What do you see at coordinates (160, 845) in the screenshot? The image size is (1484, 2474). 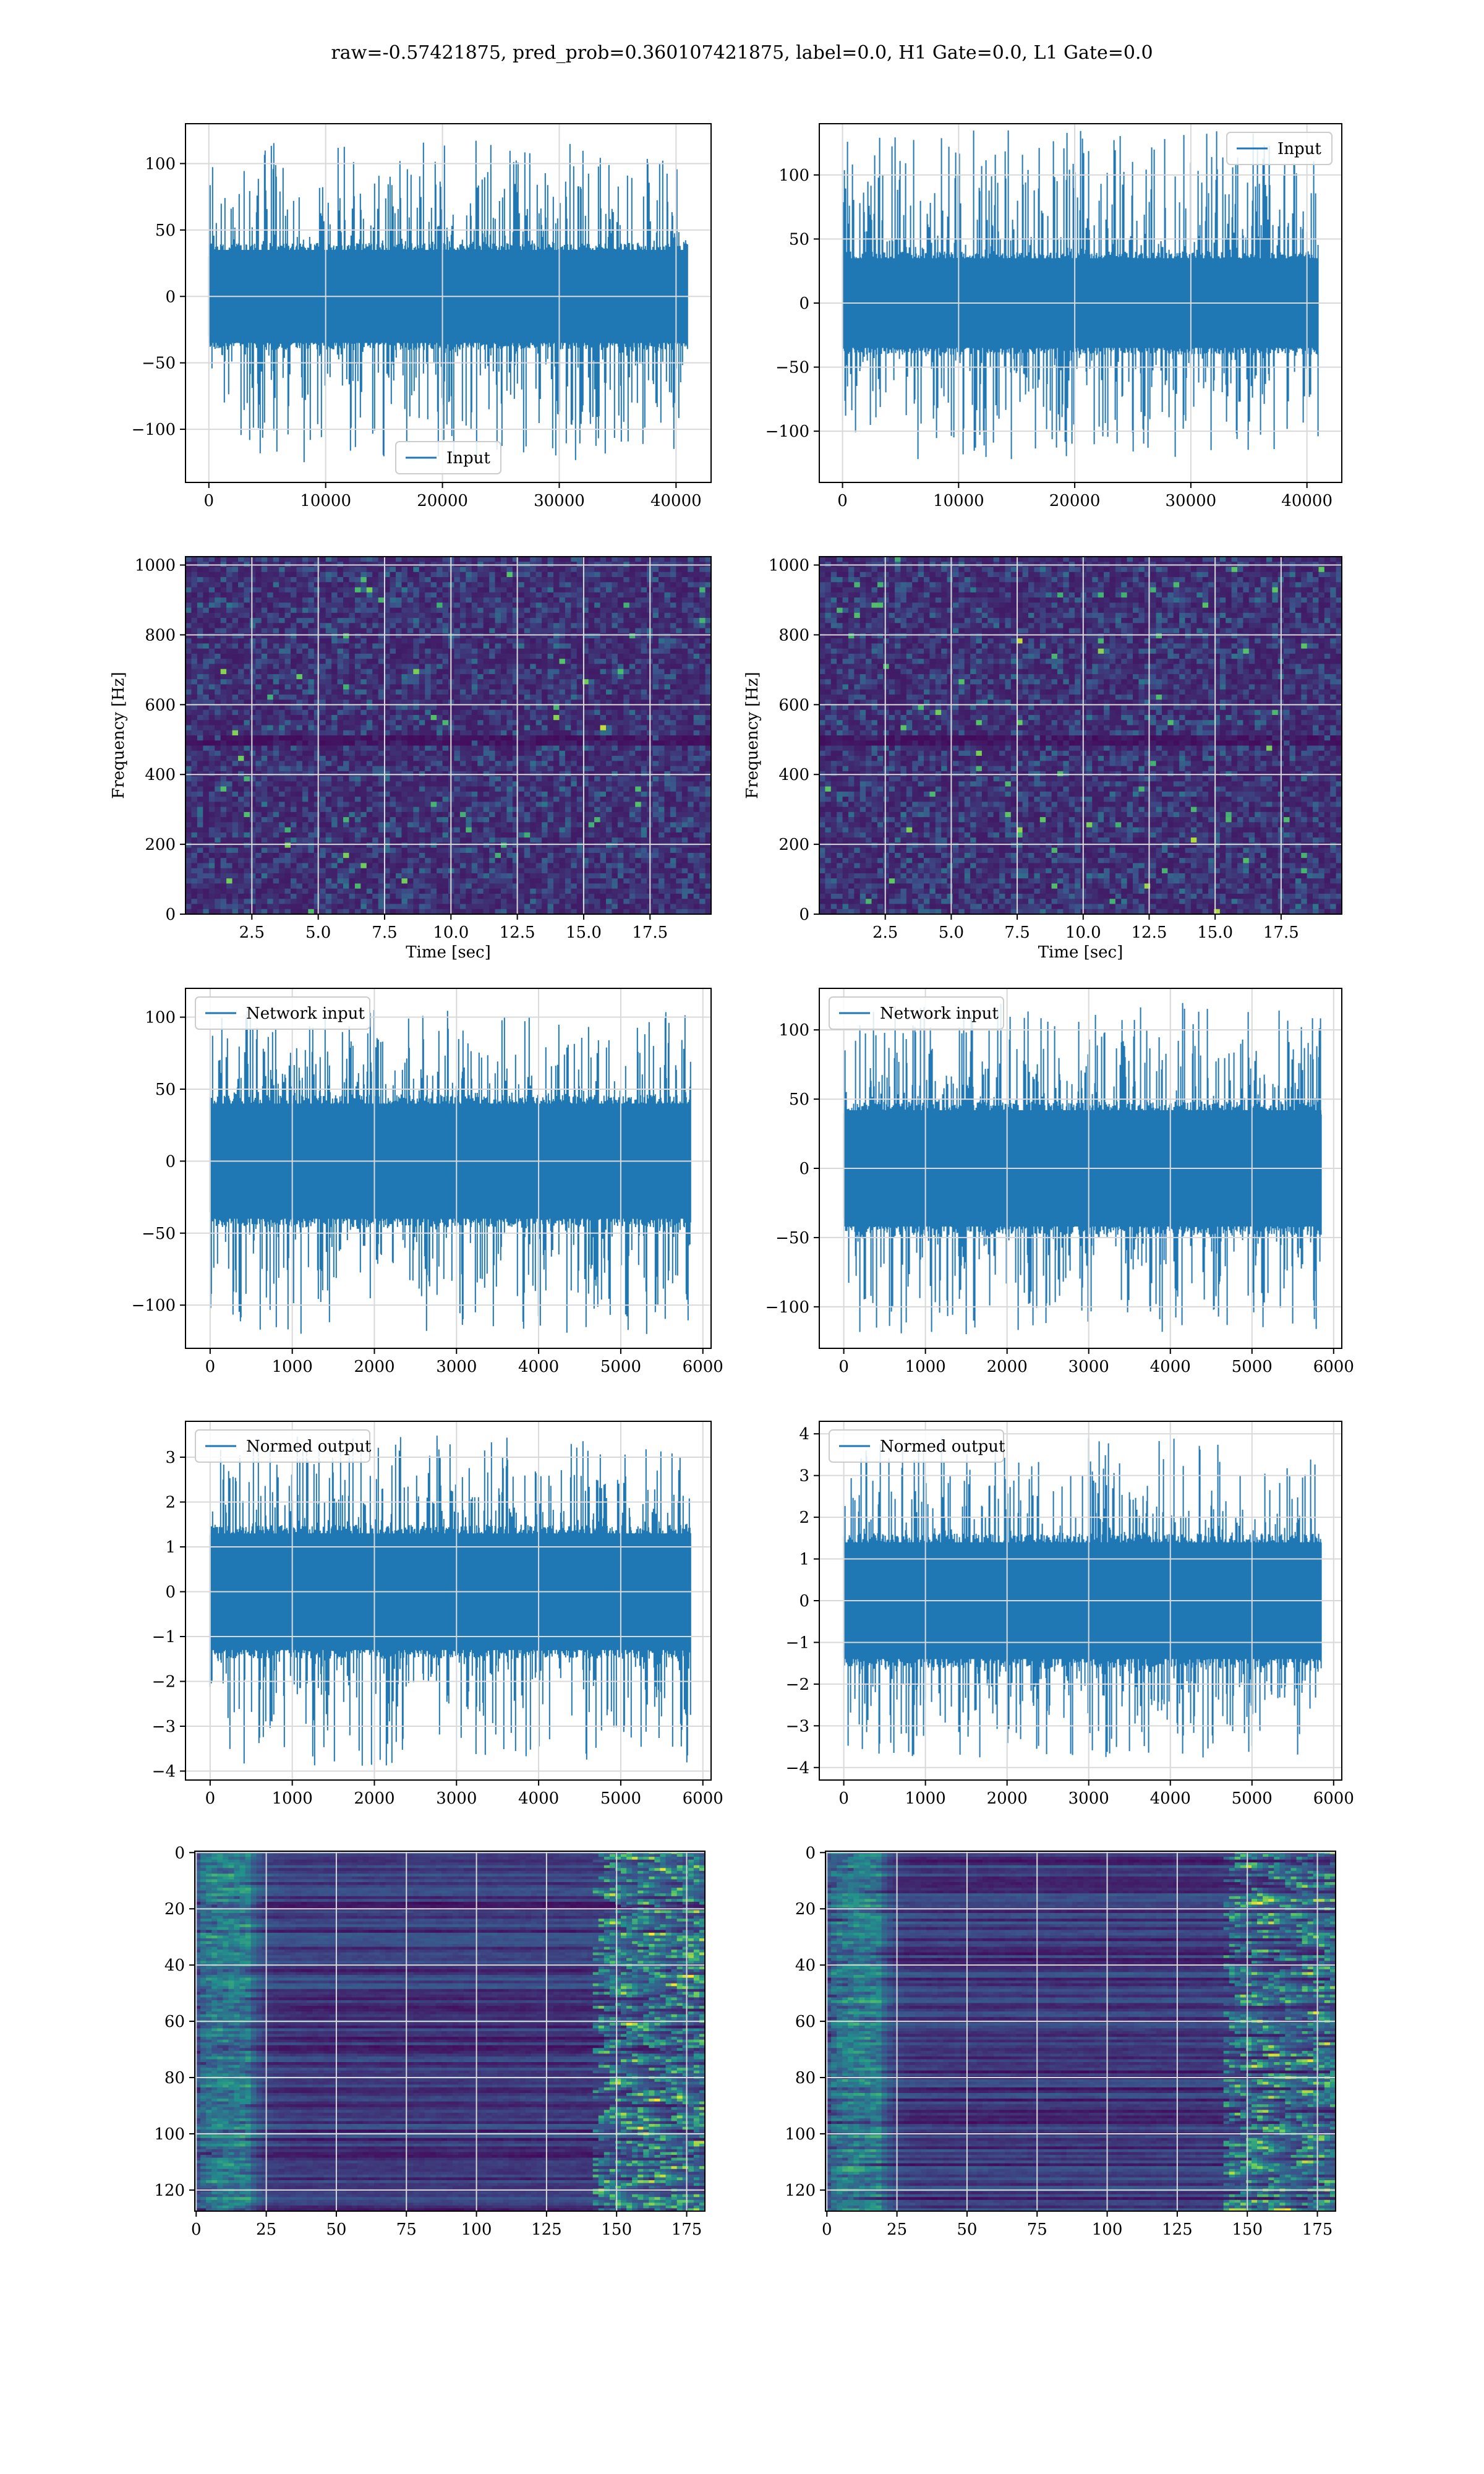 I see `y-tick-label: 200` at bounding box center [160, 845].